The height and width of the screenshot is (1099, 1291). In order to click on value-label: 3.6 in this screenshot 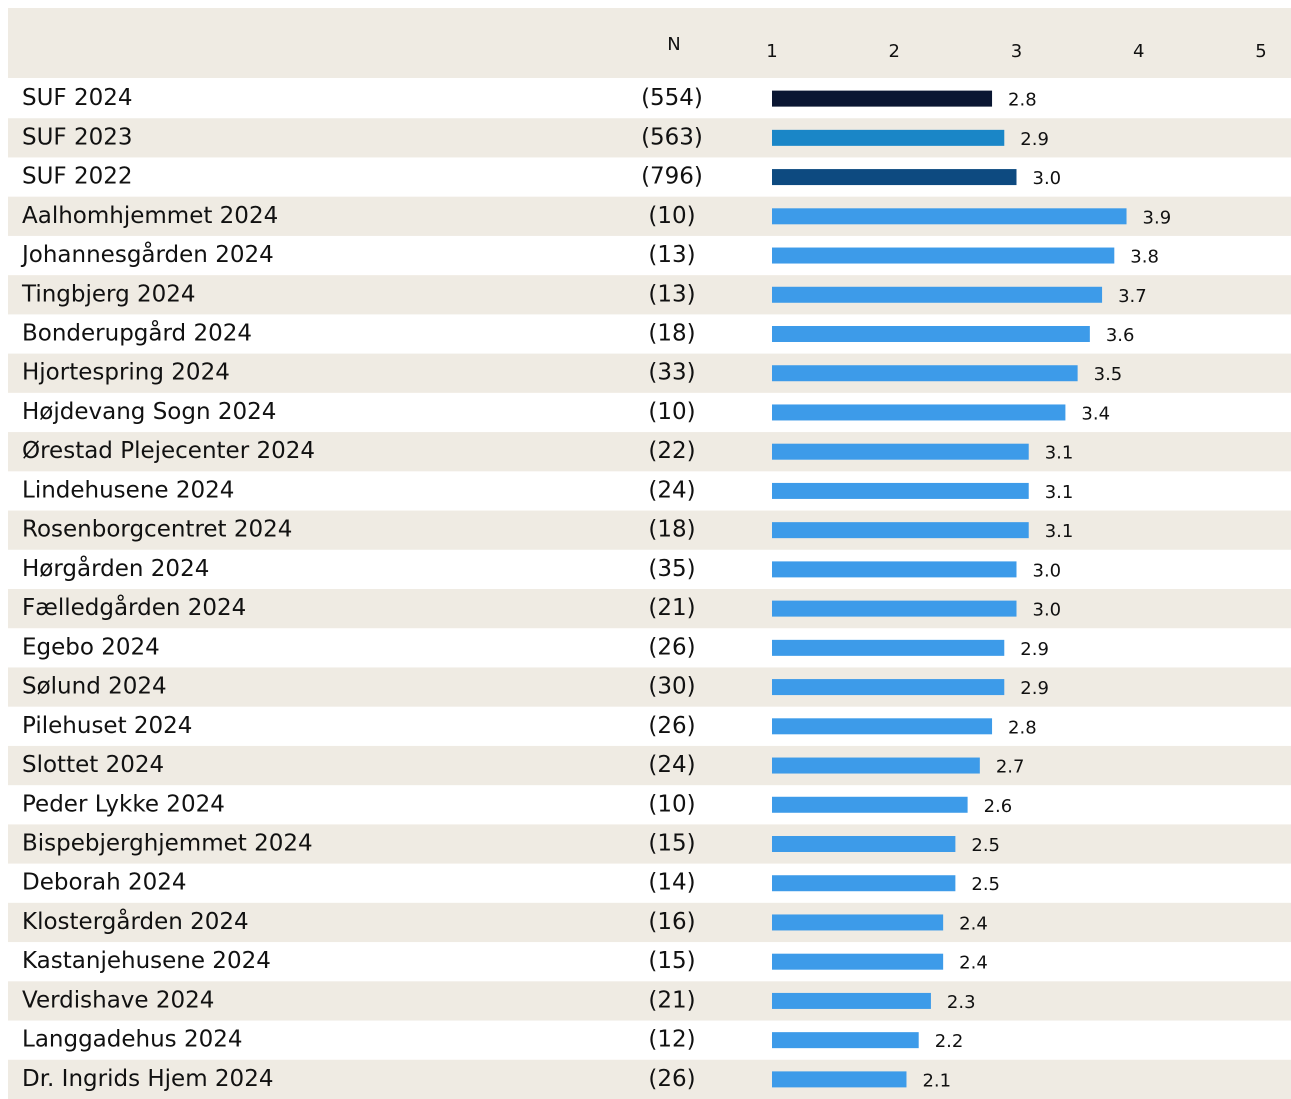, I will do `click(1120, 335)`.